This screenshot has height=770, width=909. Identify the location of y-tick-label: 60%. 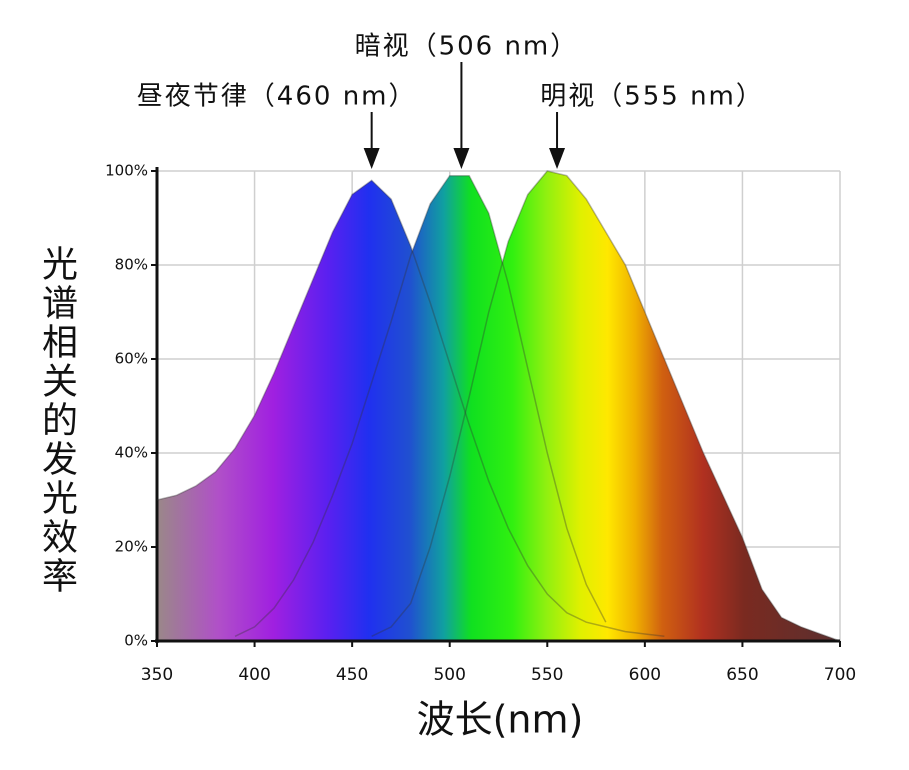
(131, 359).